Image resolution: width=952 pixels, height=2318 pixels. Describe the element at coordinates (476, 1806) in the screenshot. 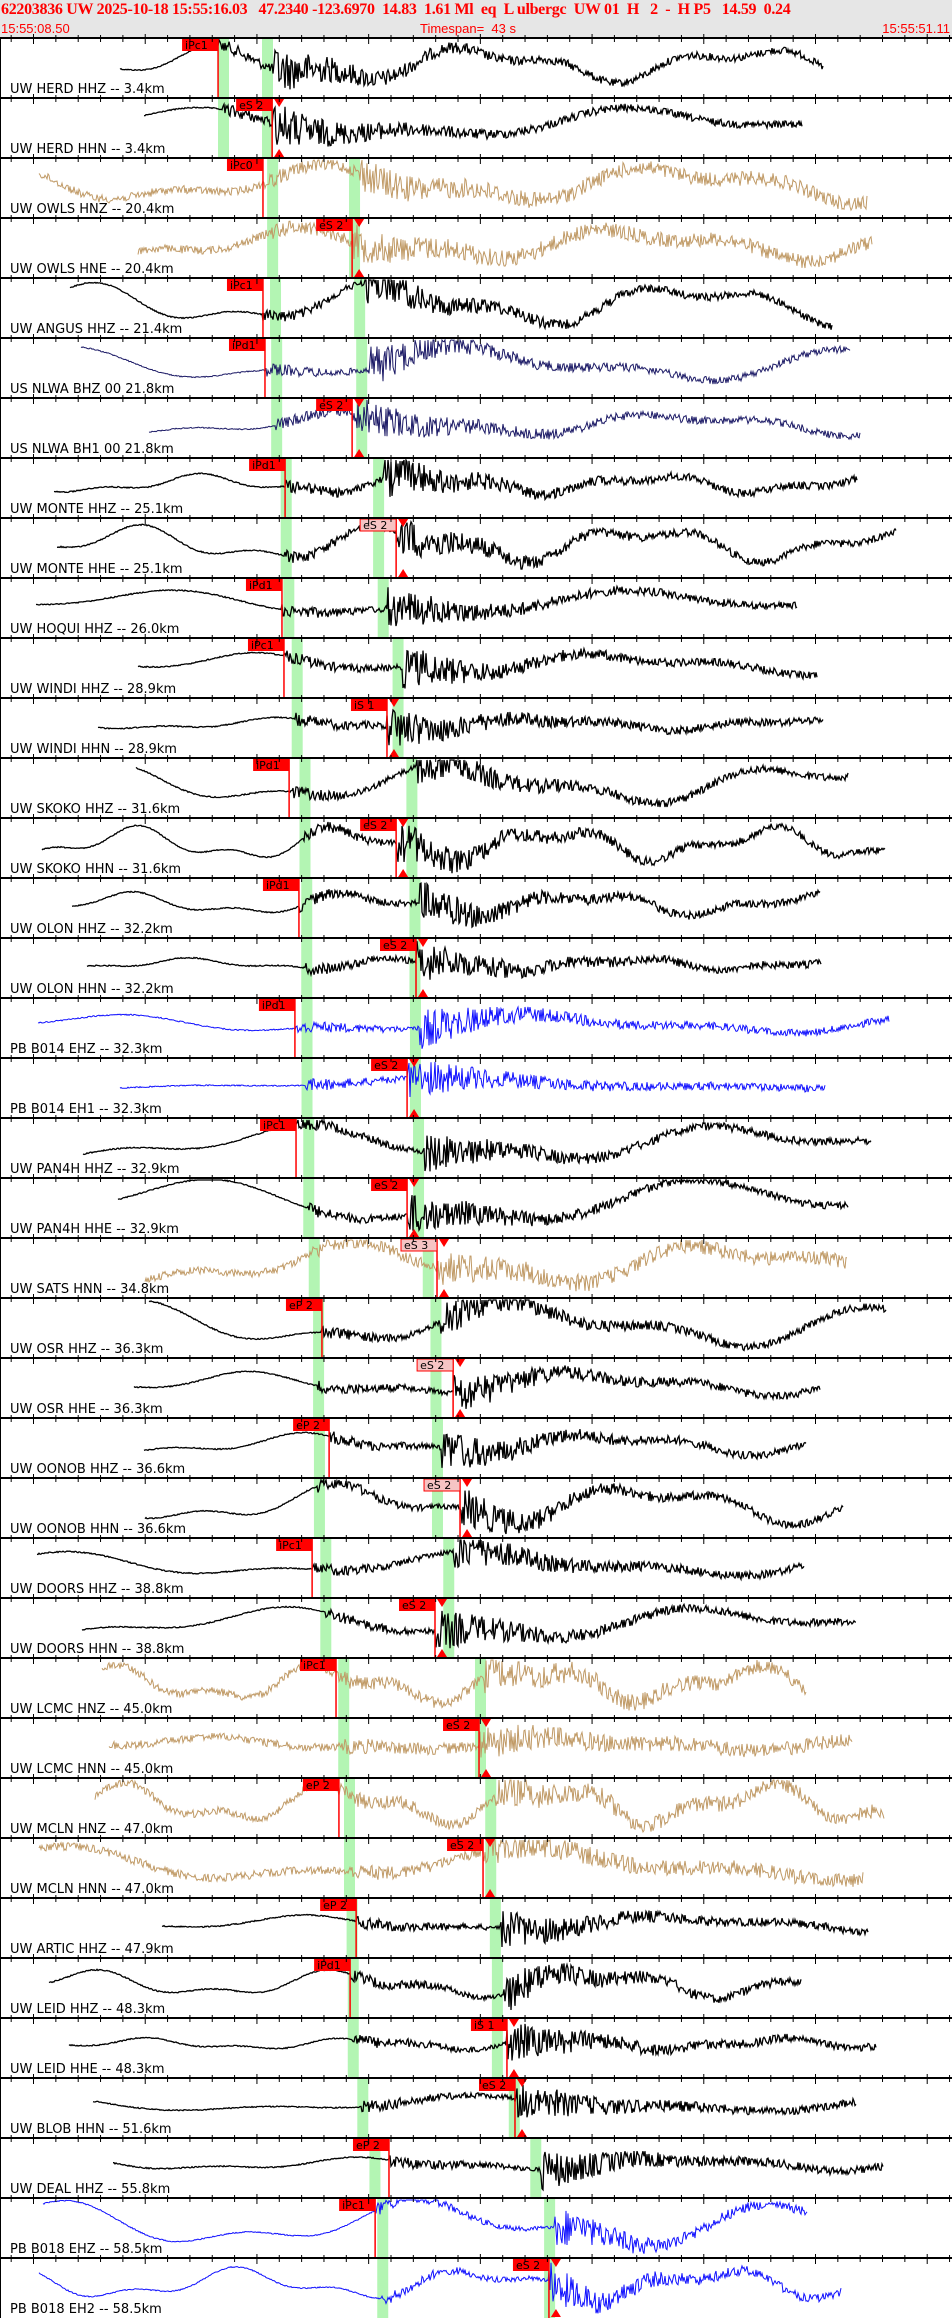

I see `trace-row: eP 2 UW MCLN HNZ -- 47.0km` at that location.